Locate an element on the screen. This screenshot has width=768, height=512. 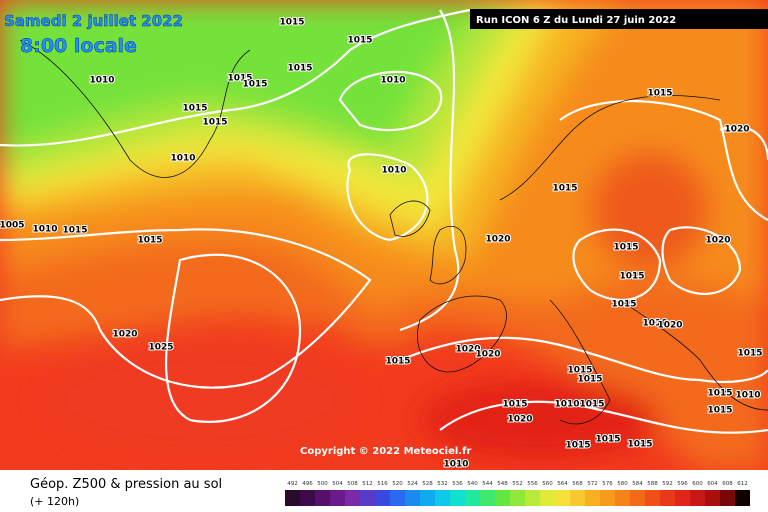
scale-label: 568 is located at coordinates (577, 484).